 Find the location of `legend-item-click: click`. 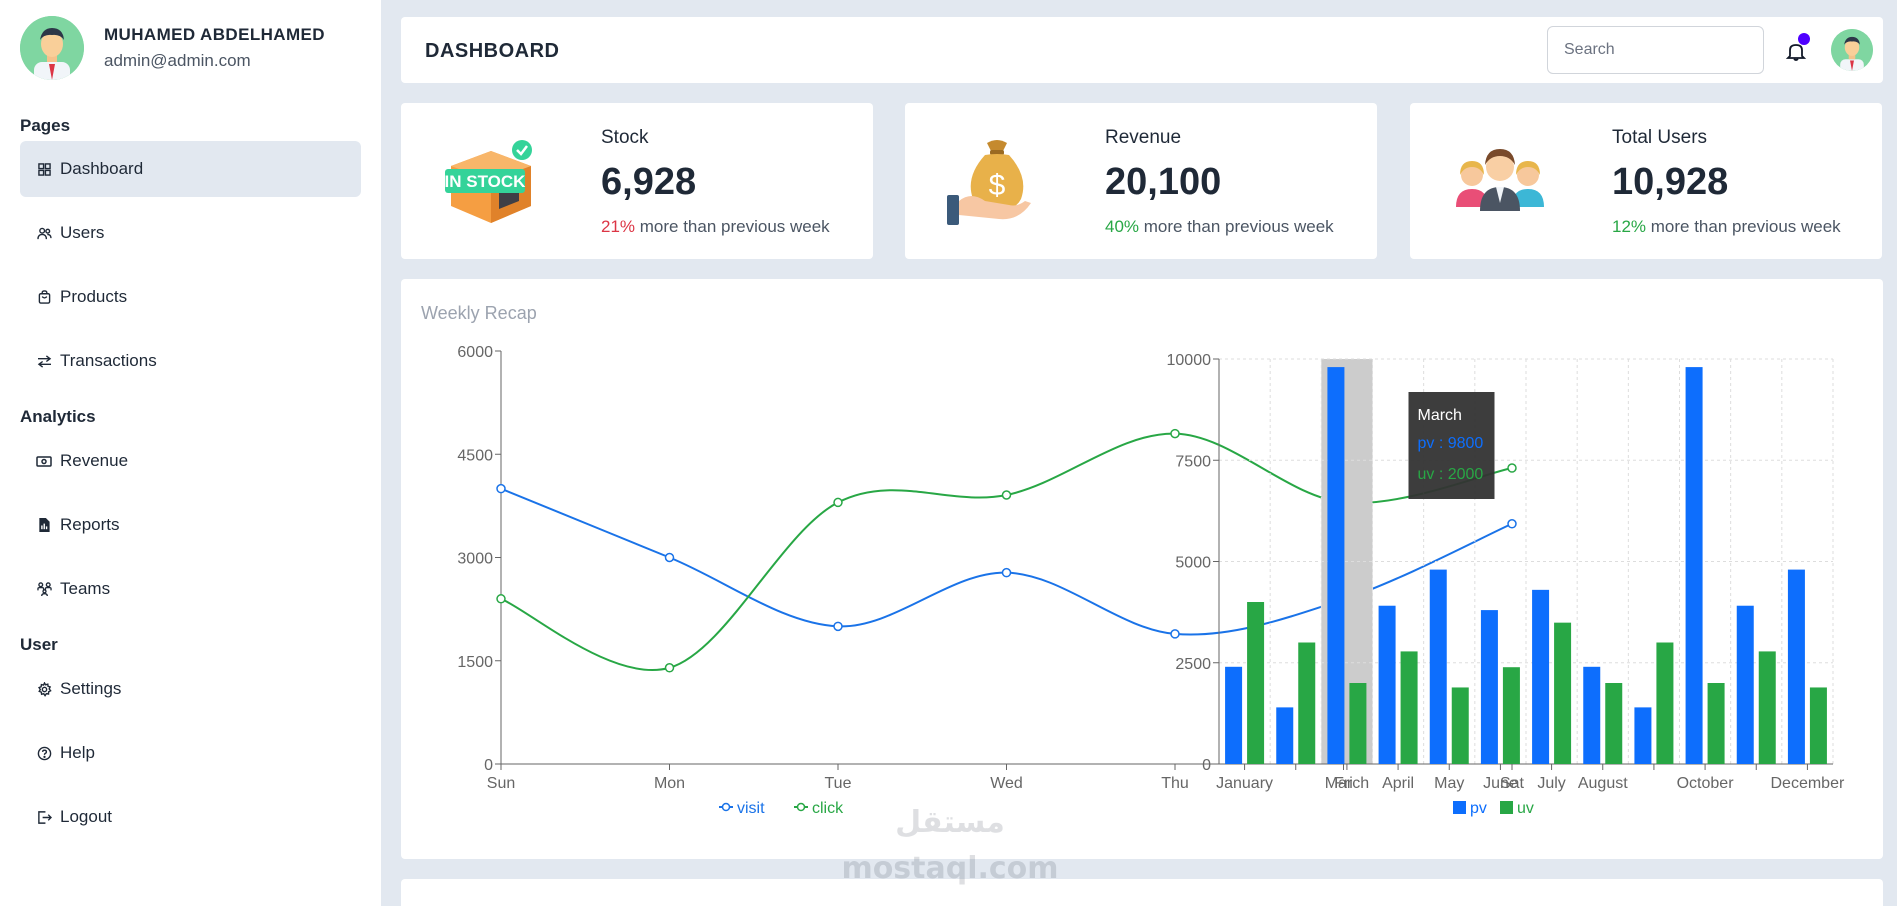

legend-item-click: click is located at coordinates (819, 808).